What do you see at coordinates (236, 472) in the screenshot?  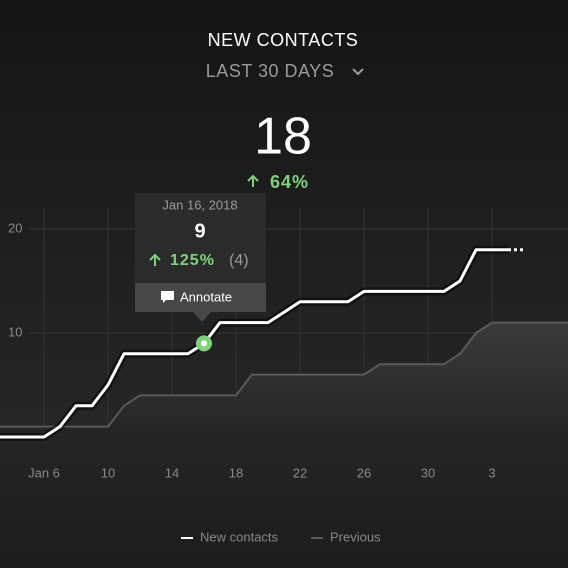 I see `x-tick-label: 18` at bounding box center [236, 472].